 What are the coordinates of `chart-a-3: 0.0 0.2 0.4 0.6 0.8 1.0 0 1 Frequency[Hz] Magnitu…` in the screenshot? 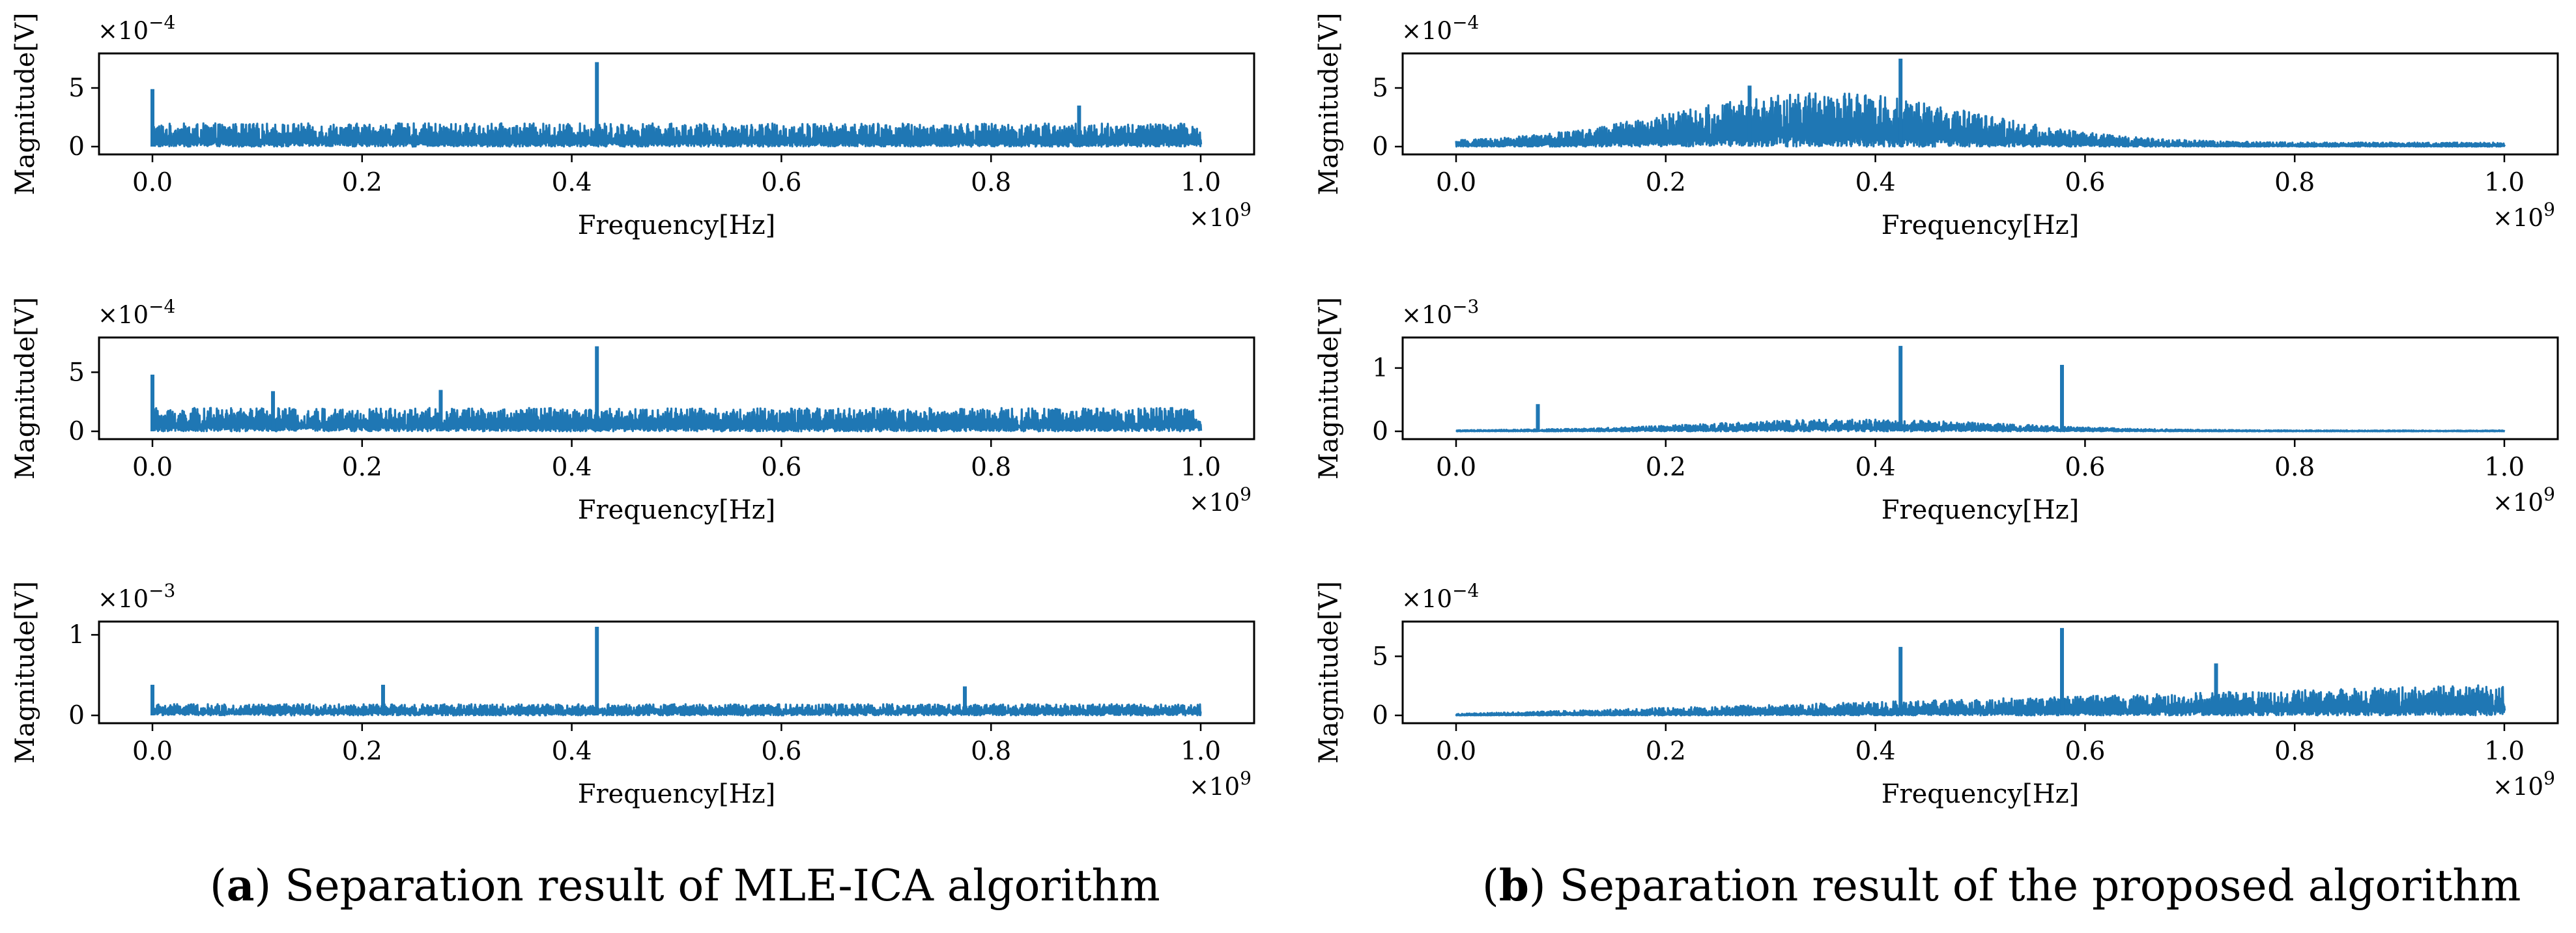 It's located at (632, 694).